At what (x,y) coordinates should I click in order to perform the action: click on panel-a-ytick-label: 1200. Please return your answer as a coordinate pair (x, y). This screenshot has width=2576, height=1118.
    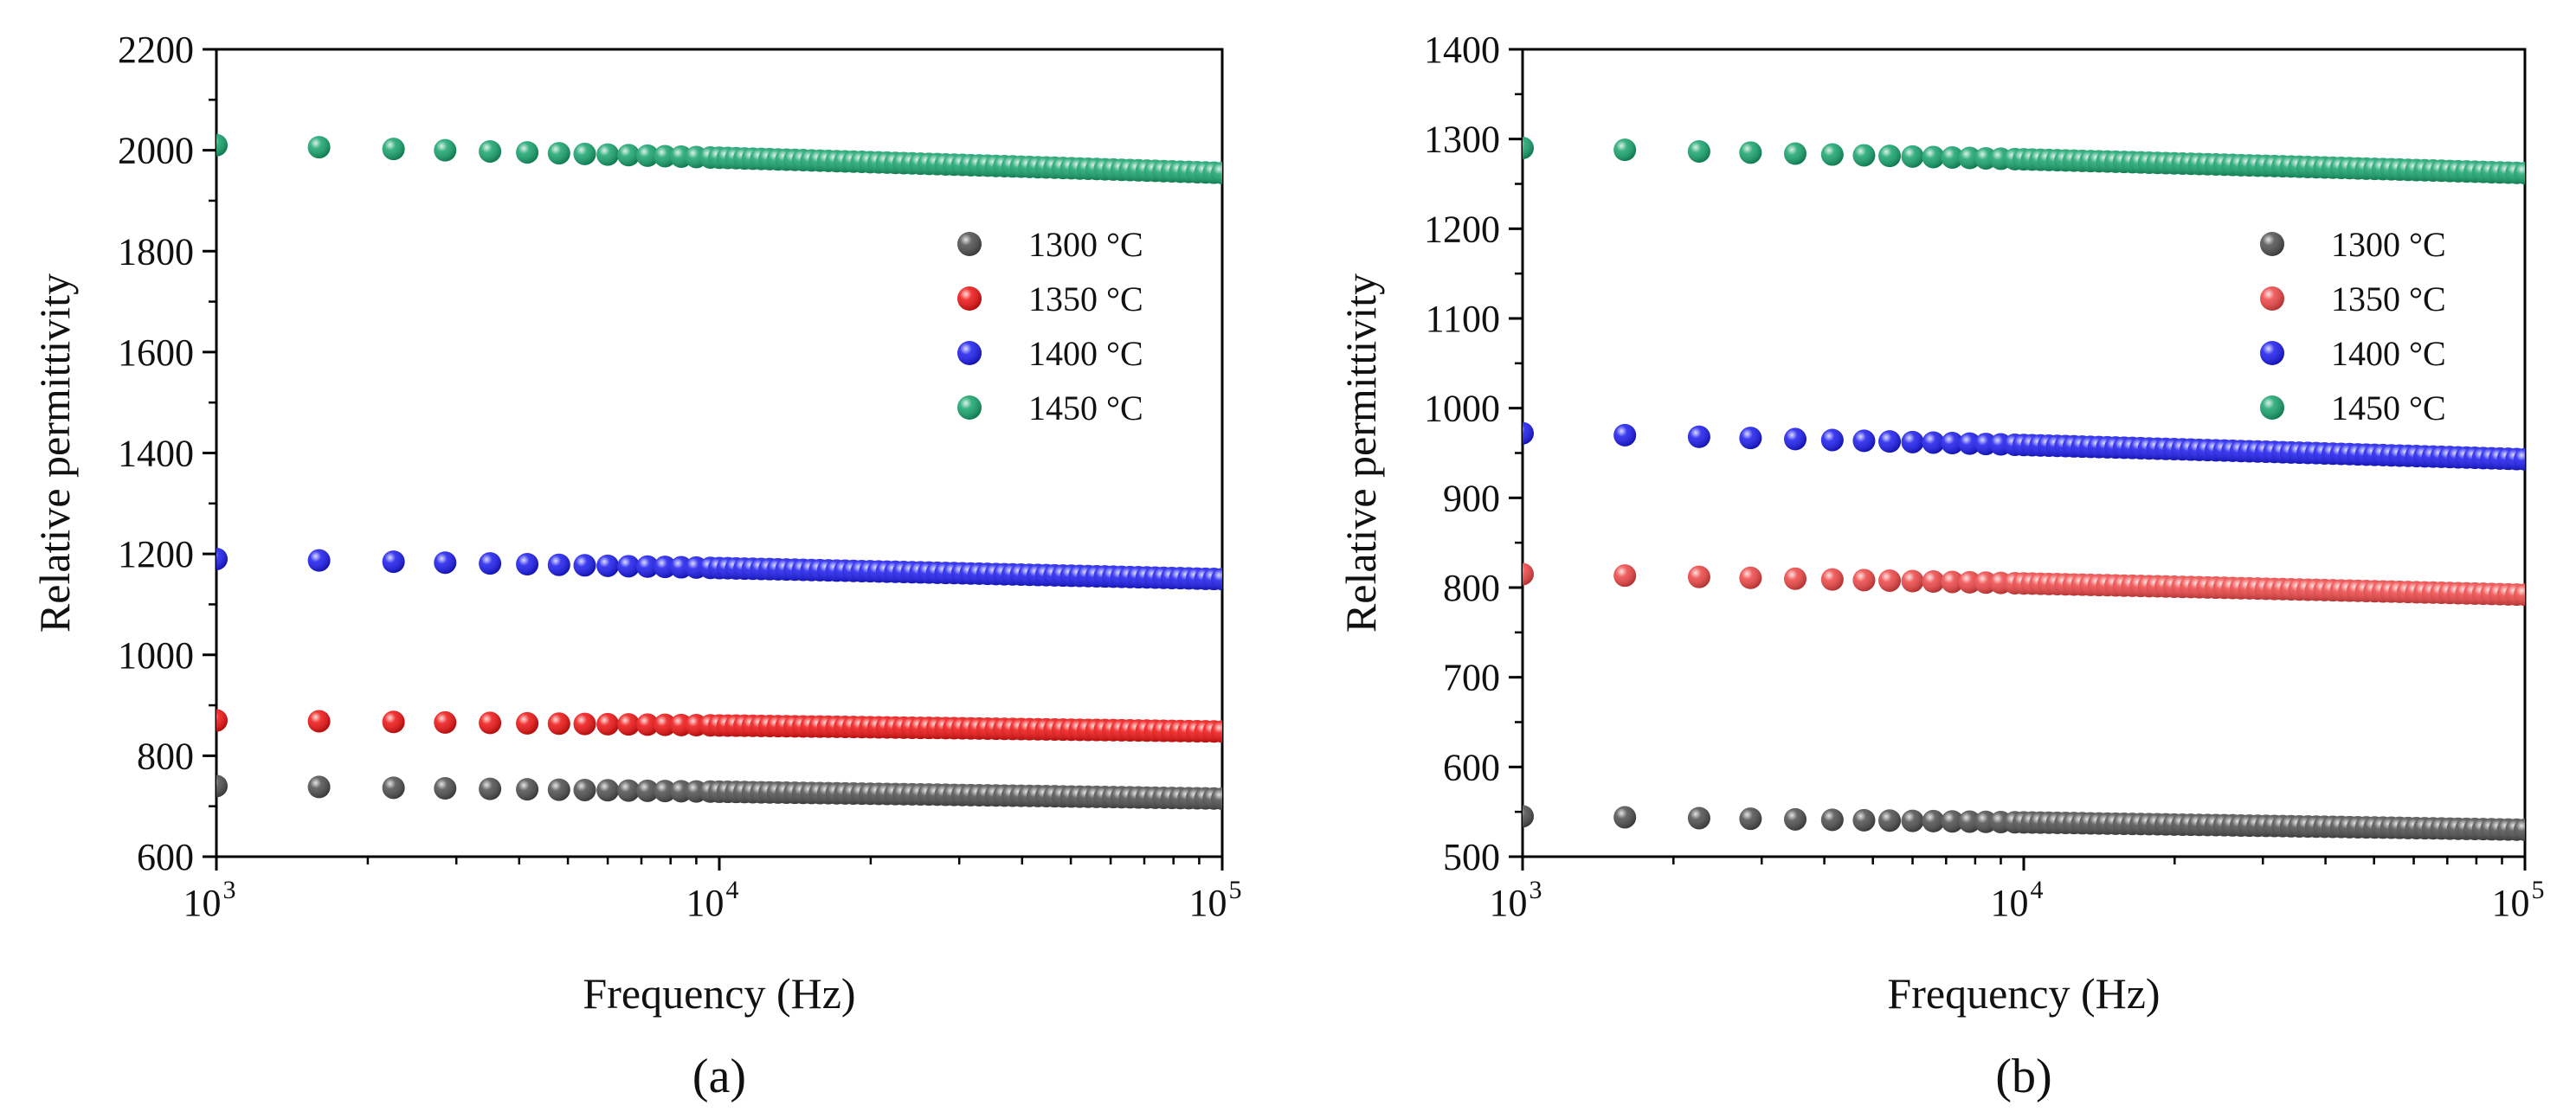
    Looking at the image, I should click on (156, 554).